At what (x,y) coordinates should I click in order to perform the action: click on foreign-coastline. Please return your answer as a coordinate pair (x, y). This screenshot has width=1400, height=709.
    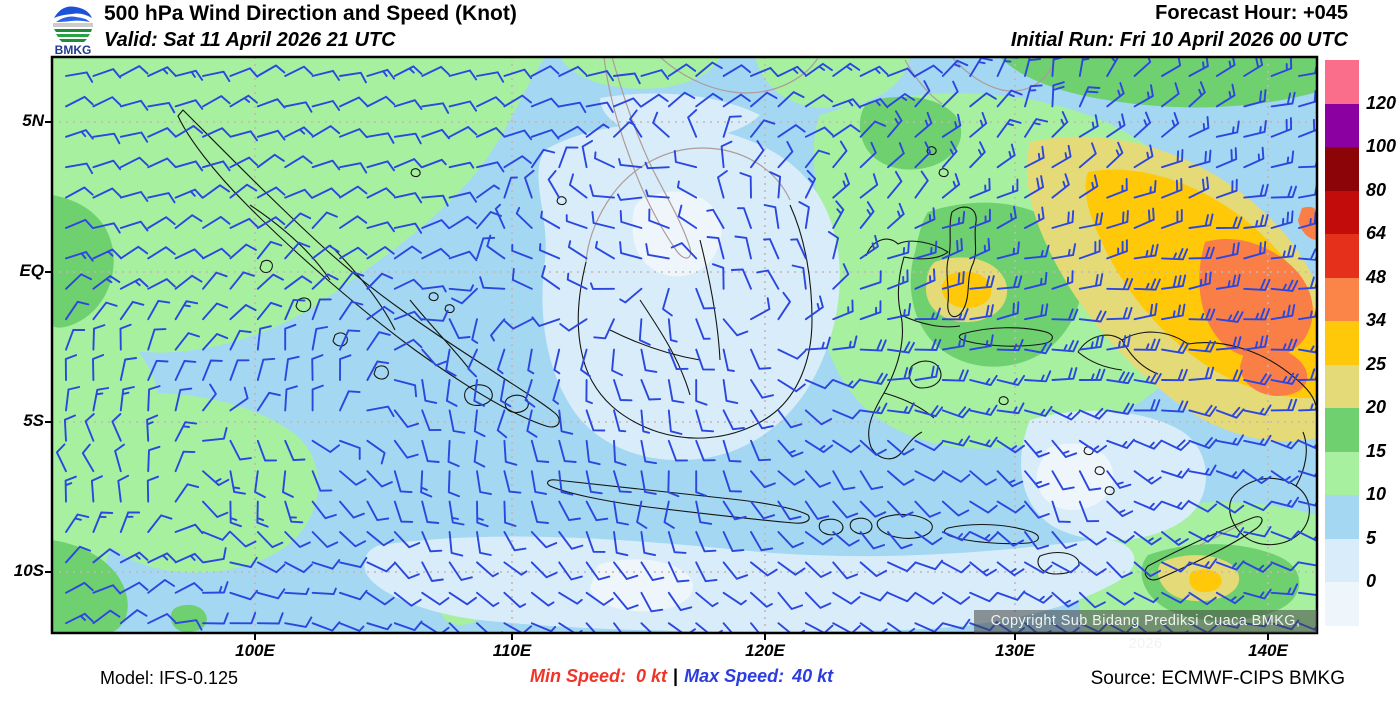
    Looking at the image, I should click on (647, 158).